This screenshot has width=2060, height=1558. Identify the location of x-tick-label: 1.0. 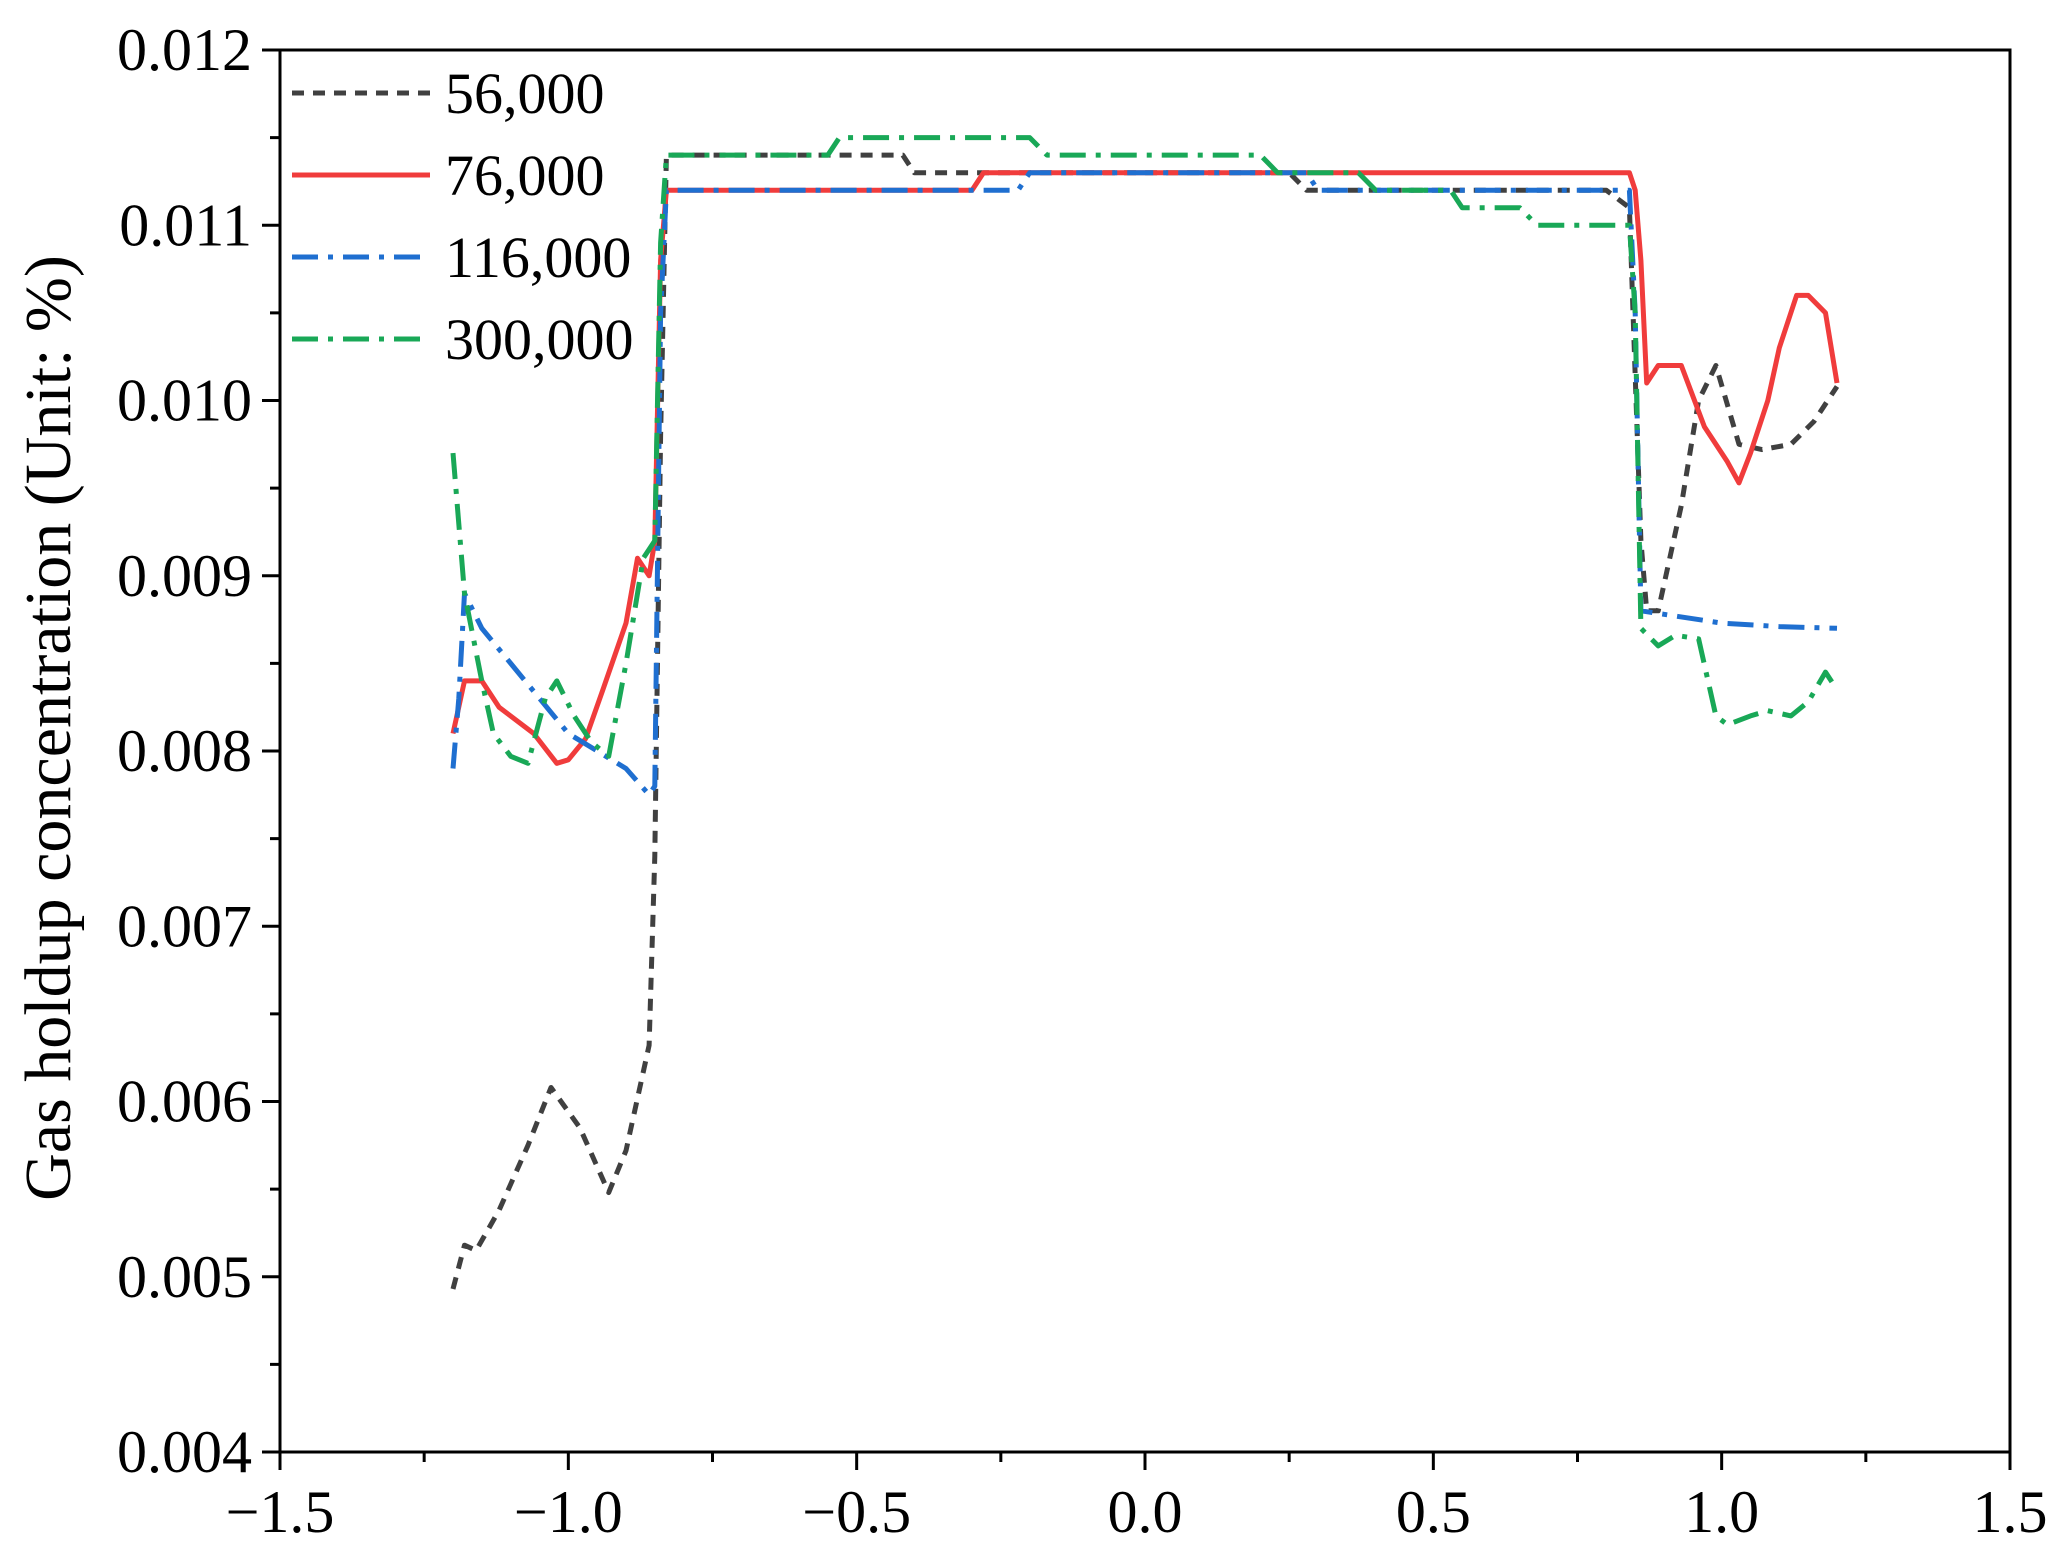
(1721, 1512).